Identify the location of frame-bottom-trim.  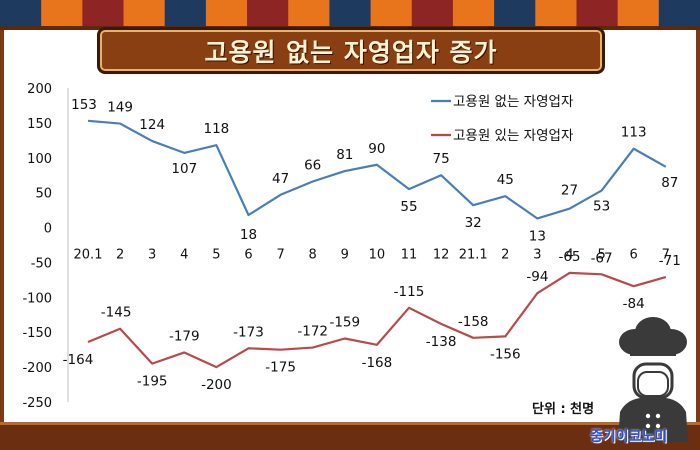
(350, 423).